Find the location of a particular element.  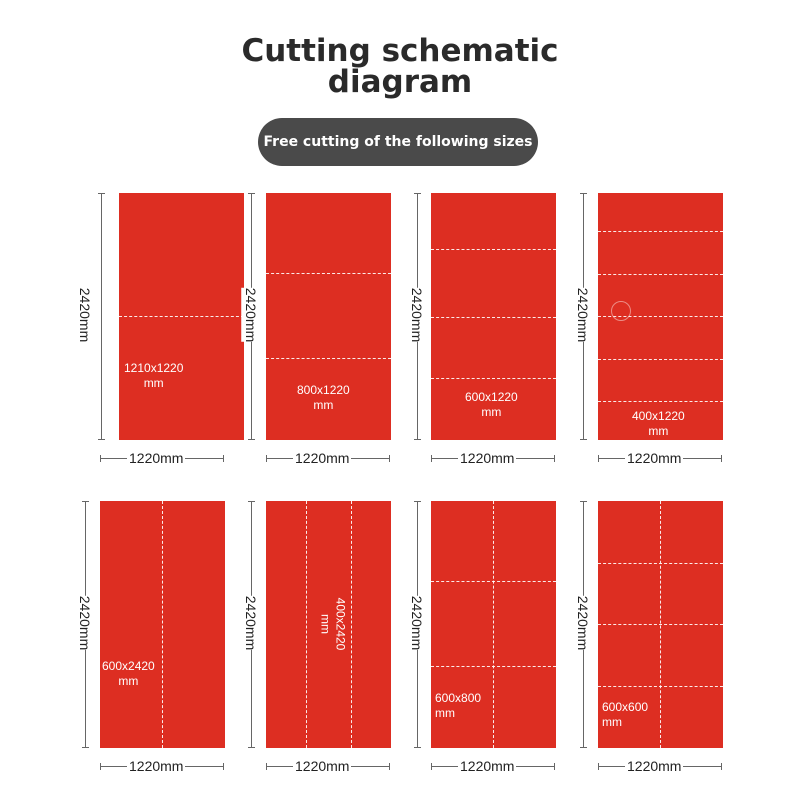

board-panel: 400x2420 mm is located at coordinates (328, 624).